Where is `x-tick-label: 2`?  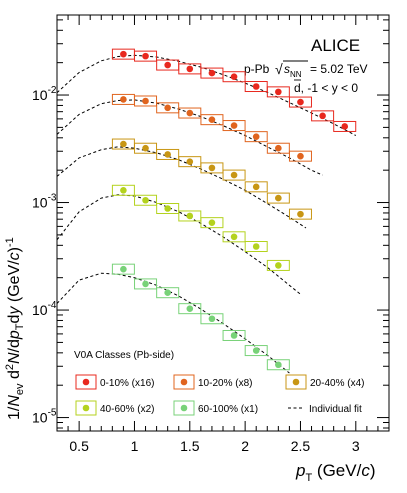 x-tick-label: 2 is located at coordinates (245, 446).